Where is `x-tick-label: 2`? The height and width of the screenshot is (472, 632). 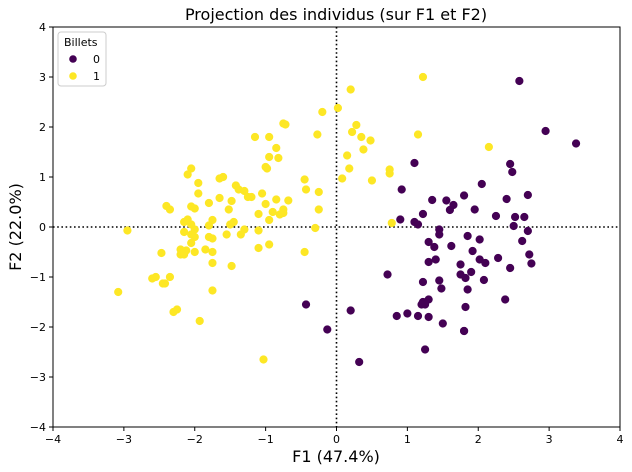 x-tick-label: 2 is located at coordinates (478, 439).